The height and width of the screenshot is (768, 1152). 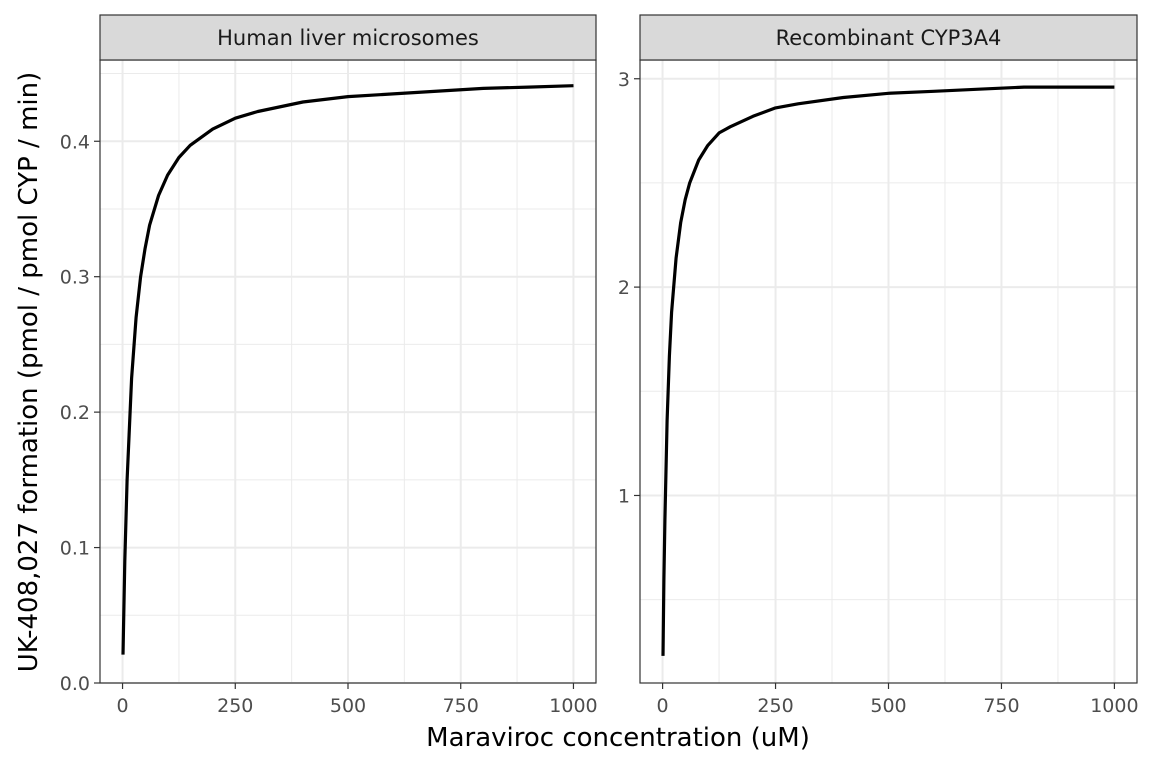 What do you see at coordinates (75, 684) in the screenshot?
I see `y-tick-label: 0.0` at bounding box center [75, 684].